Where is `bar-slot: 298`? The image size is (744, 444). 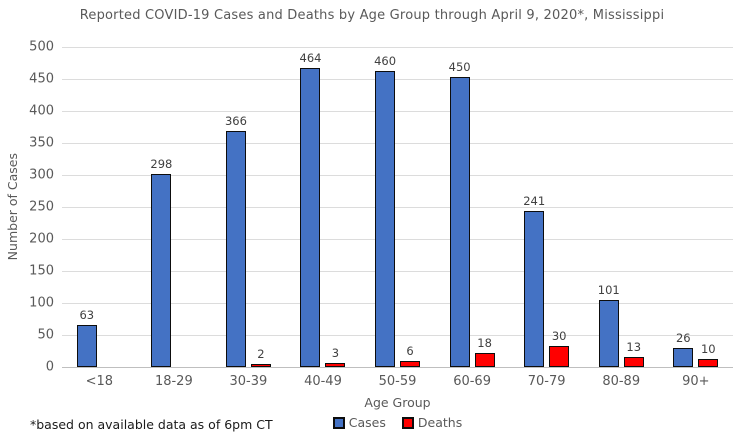 bar-slot: 298 is located at coordinates (161, 207).